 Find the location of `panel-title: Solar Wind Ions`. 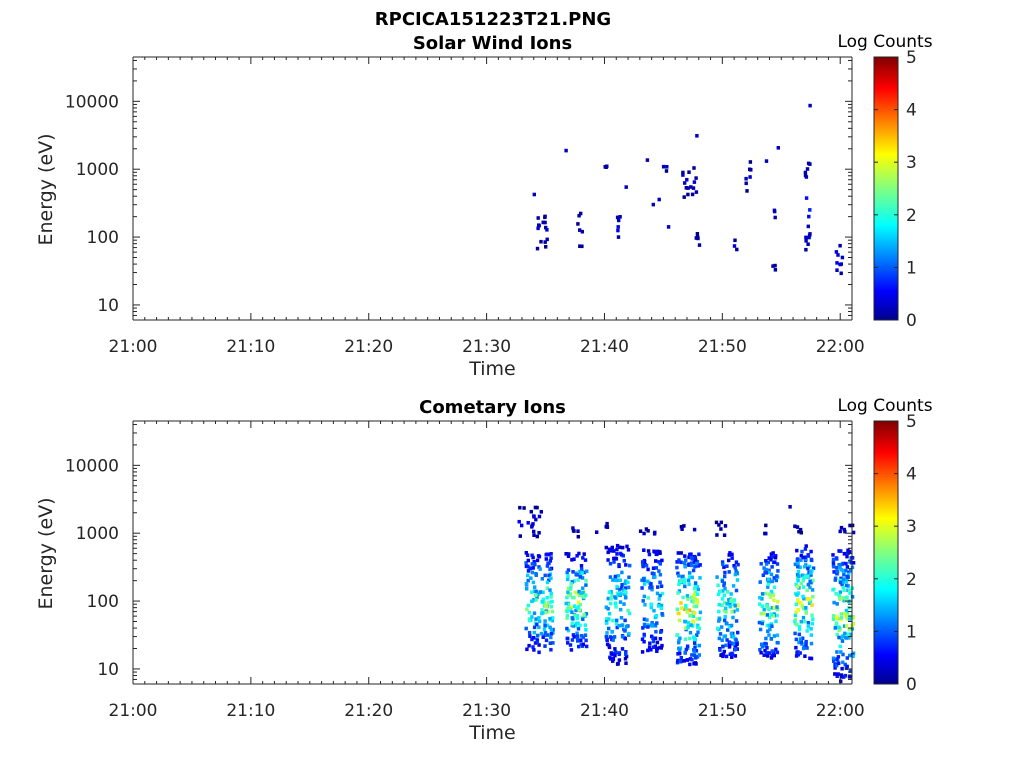

panel-title: Solar Wind Ions is located at coordinates (492, 43).